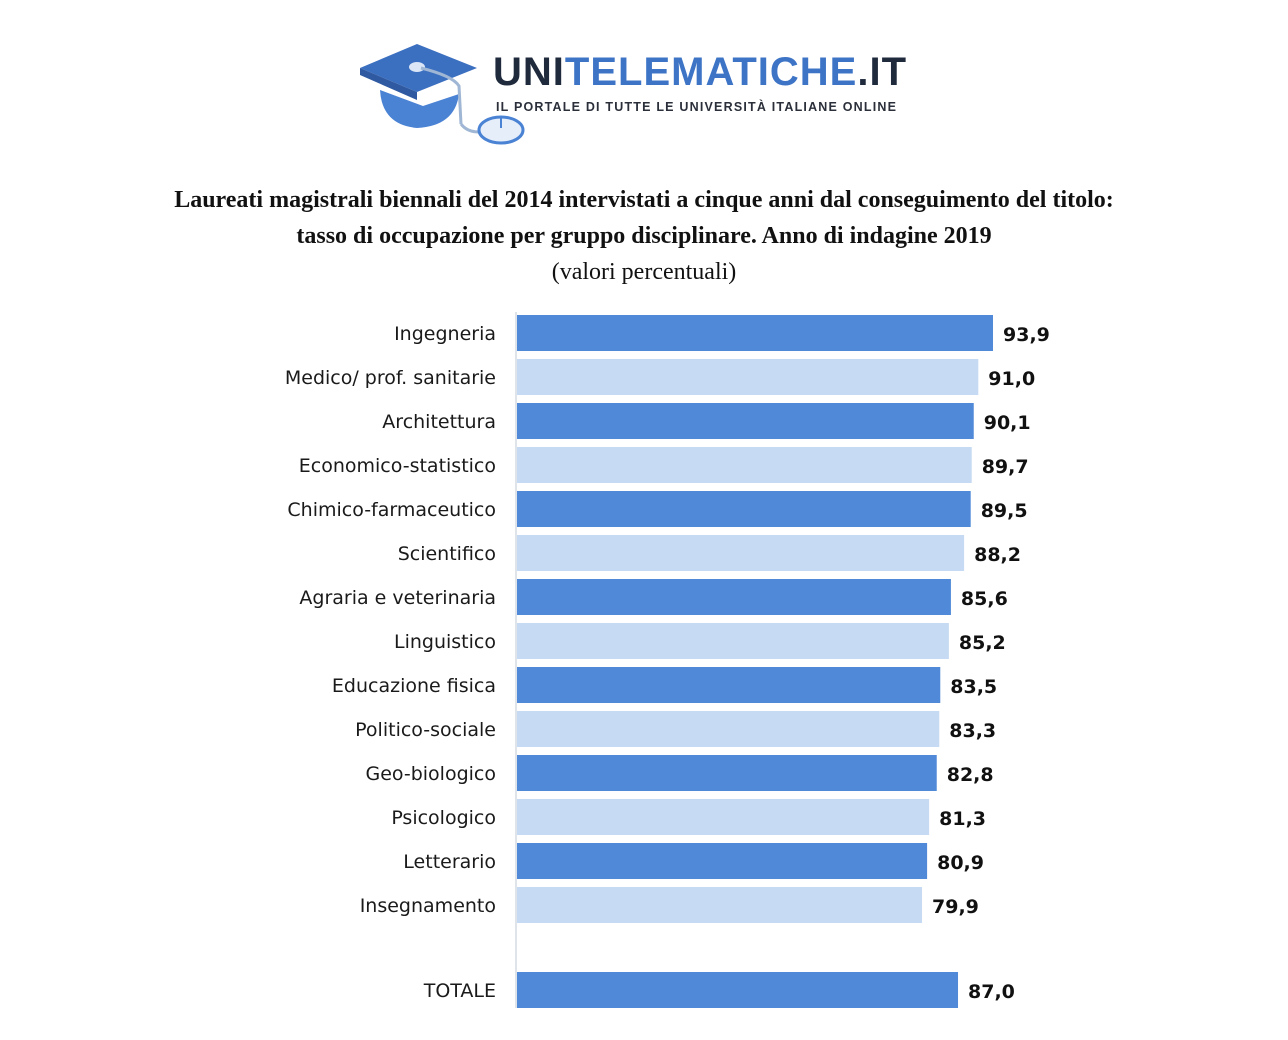 Image resolution: width=1288 pixels, height=1040 pixels. Describe the element at coordinates (430, 774) in the screenshot. I see `category-label-10: Geo-biologico` at that location.